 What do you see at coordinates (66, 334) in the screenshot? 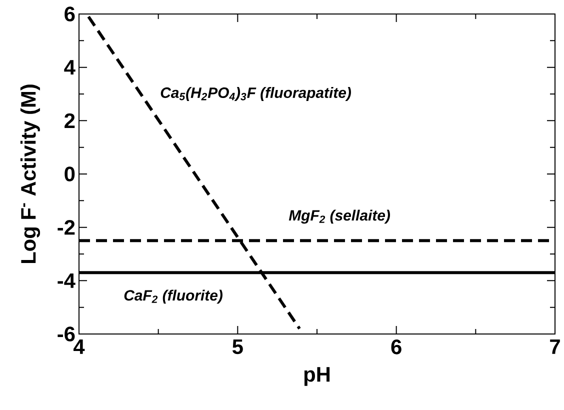
I see `y-tick-label: -6` at bounding box center [66, 334].